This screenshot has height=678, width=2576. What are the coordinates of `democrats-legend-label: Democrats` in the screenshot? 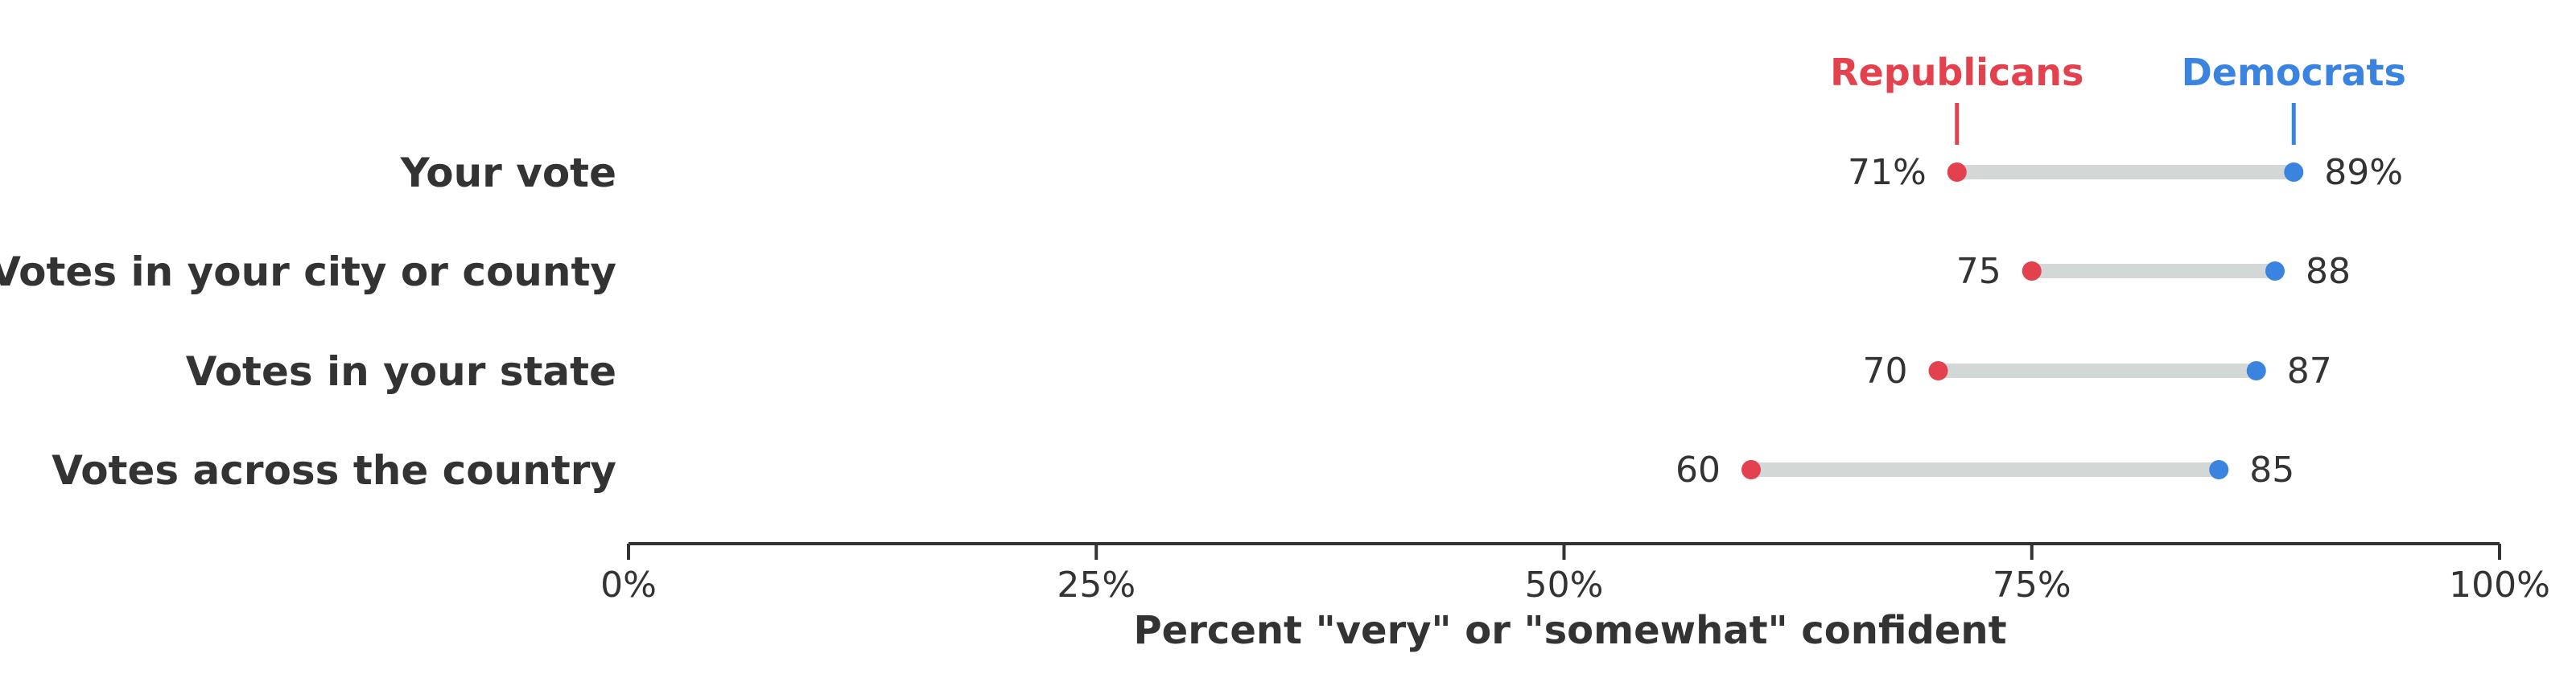 It's located at (2294, 72).